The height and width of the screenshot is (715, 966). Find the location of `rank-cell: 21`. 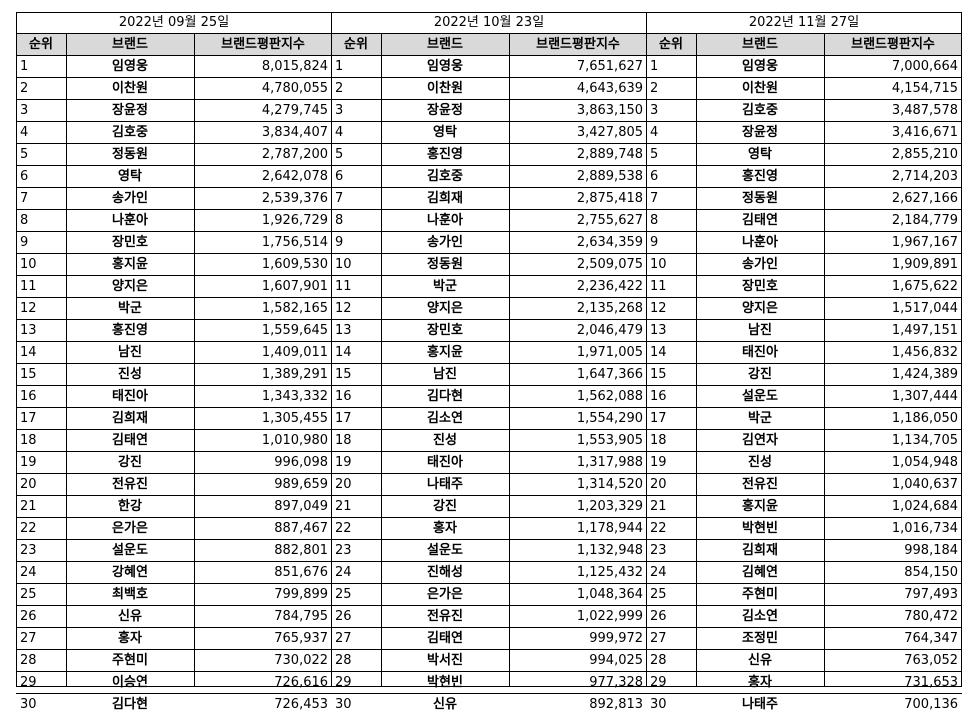

rank-cell: 21 is located at coordinates (356, 507).